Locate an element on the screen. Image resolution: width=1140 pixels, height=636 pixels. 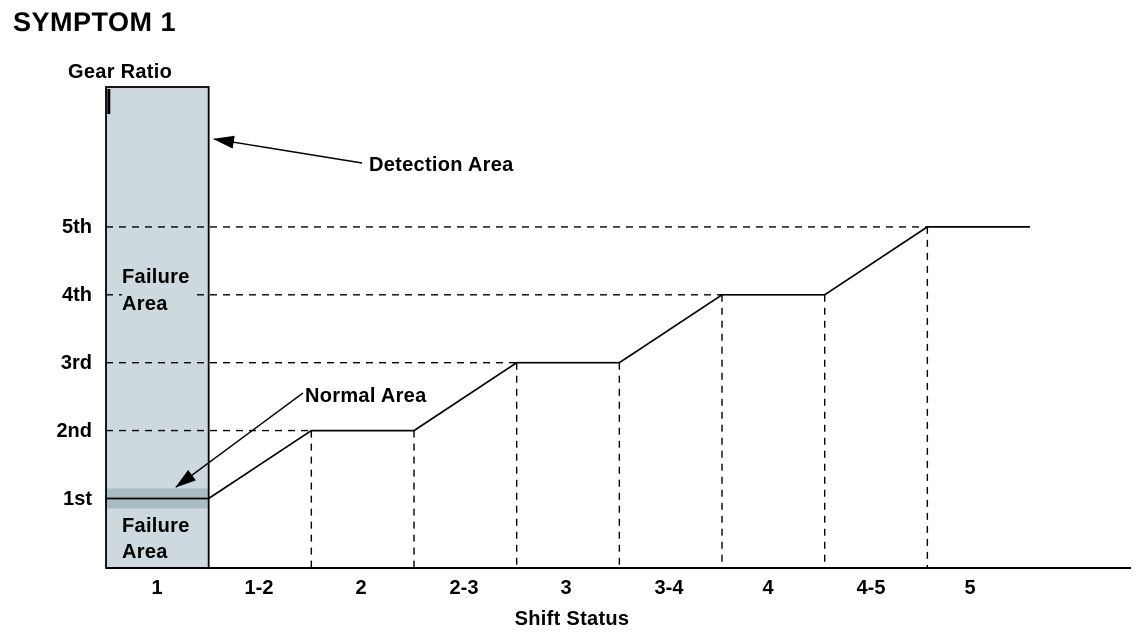
y-axis-title: Gear Ratio is located at coordinates (120, 72).